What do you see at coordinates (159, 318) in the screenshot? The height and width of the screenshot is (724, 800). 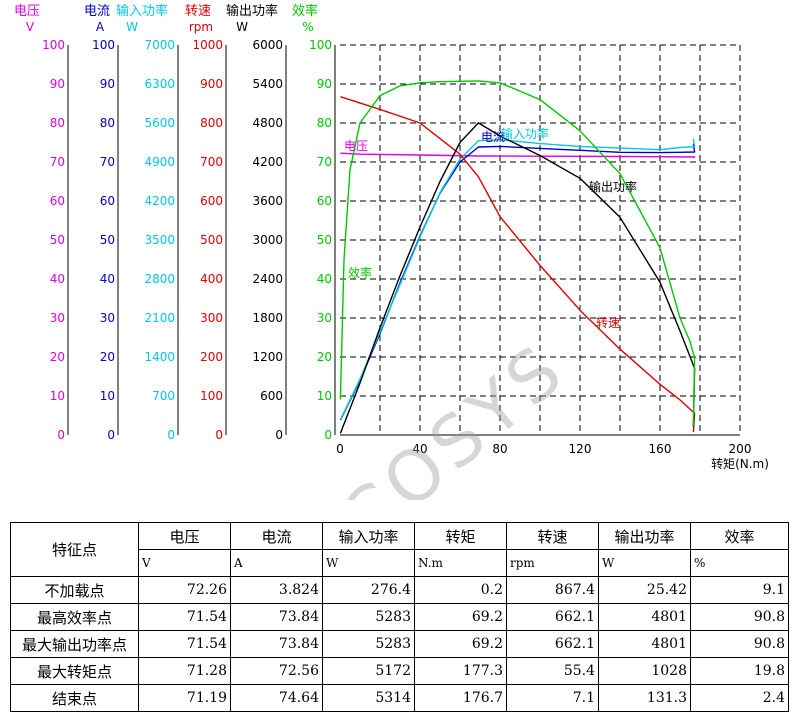 I see `y-tick-label: 2100` at bounding box center [159, 318].